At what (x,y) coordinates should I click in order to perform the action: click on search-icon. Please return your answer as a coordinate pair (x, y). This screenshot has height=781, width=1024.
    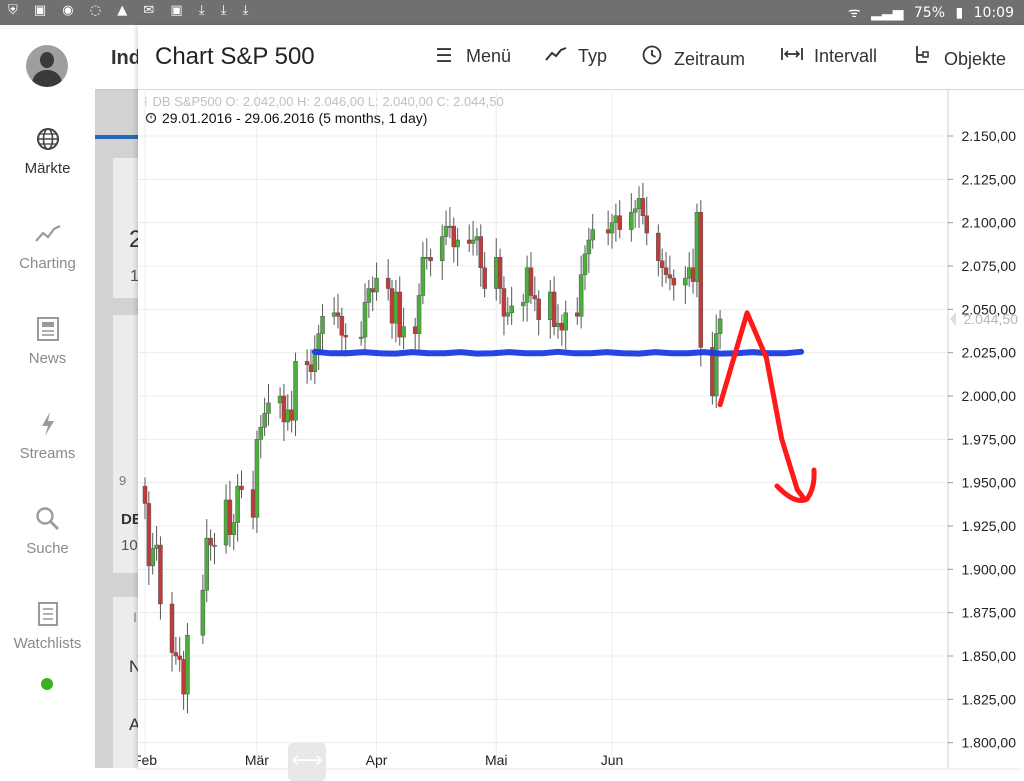
    Looking at the image, I should click on (47, 518).